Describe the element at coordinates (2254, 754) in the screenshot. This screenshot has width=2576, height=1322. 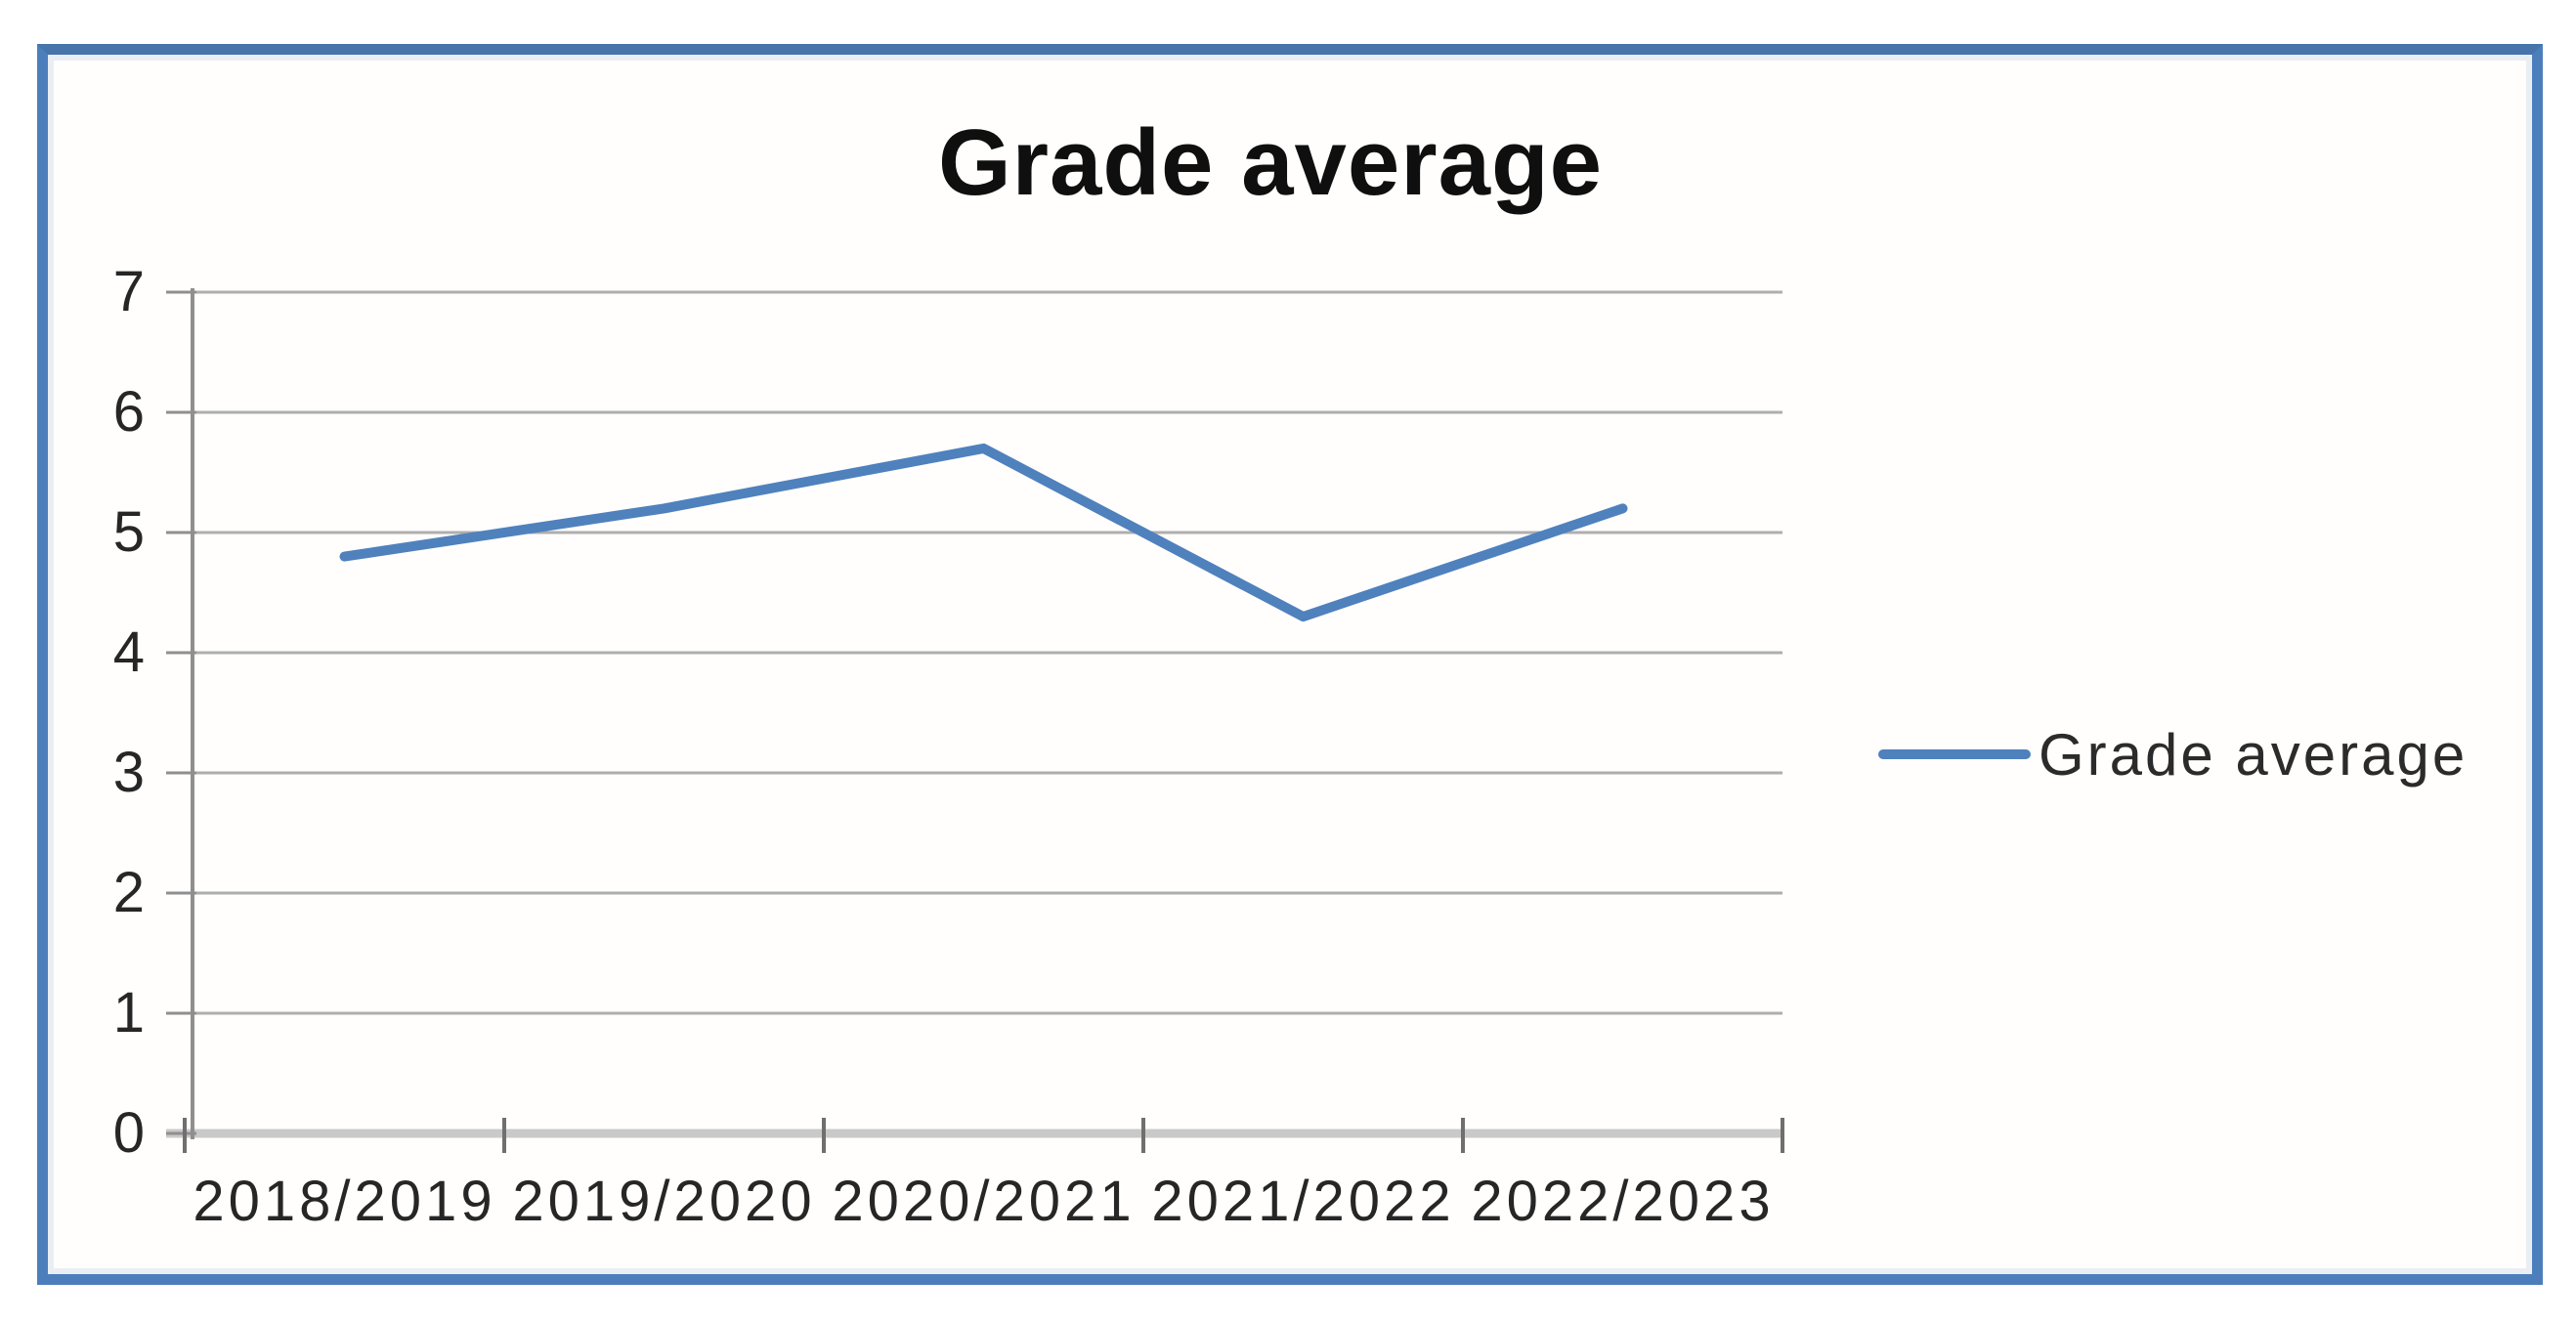
I see `legend-series-label: Grade average` at that location.